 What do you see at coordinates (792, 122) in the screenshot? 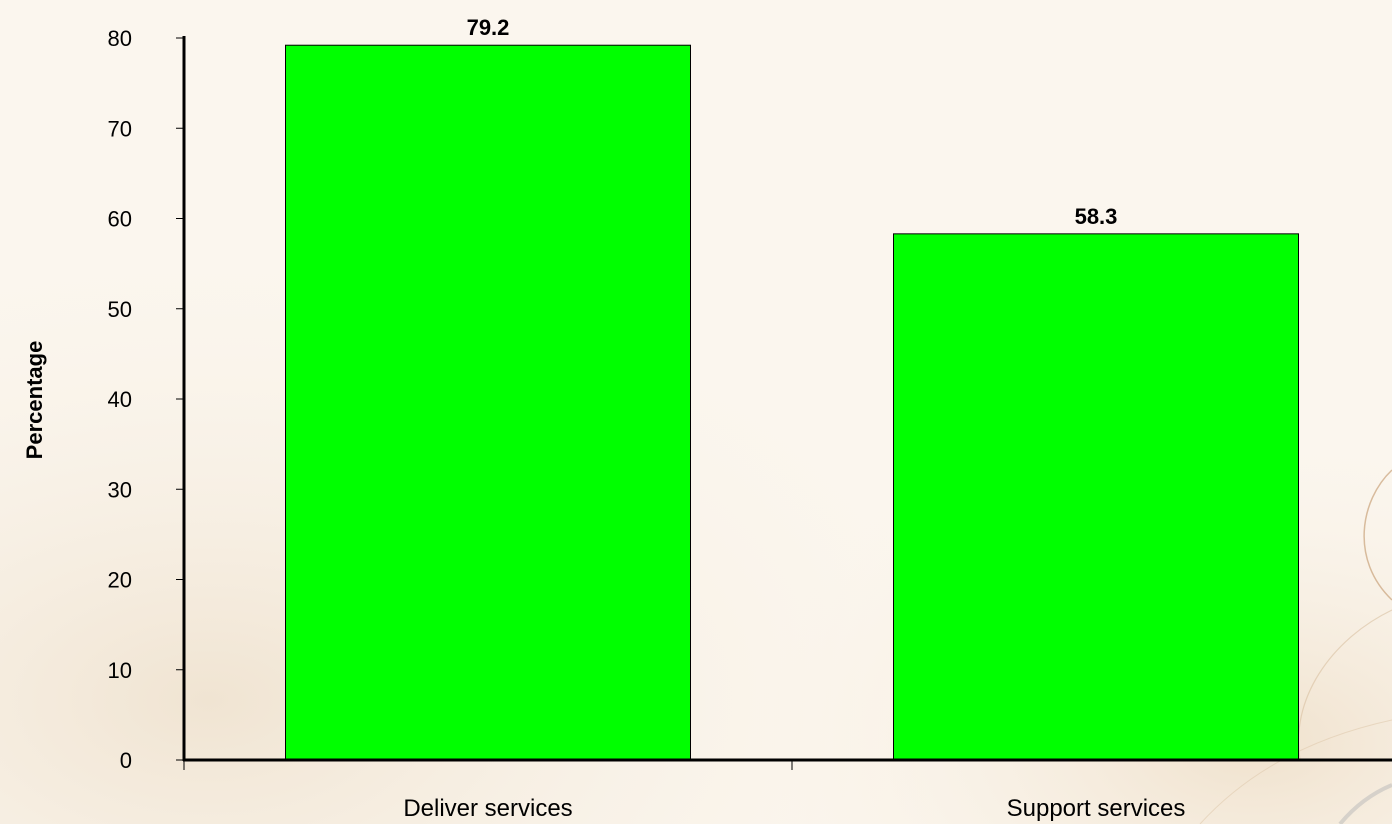
I see `data-labels: 79.2 58.3` at bounding box center [792, 122].